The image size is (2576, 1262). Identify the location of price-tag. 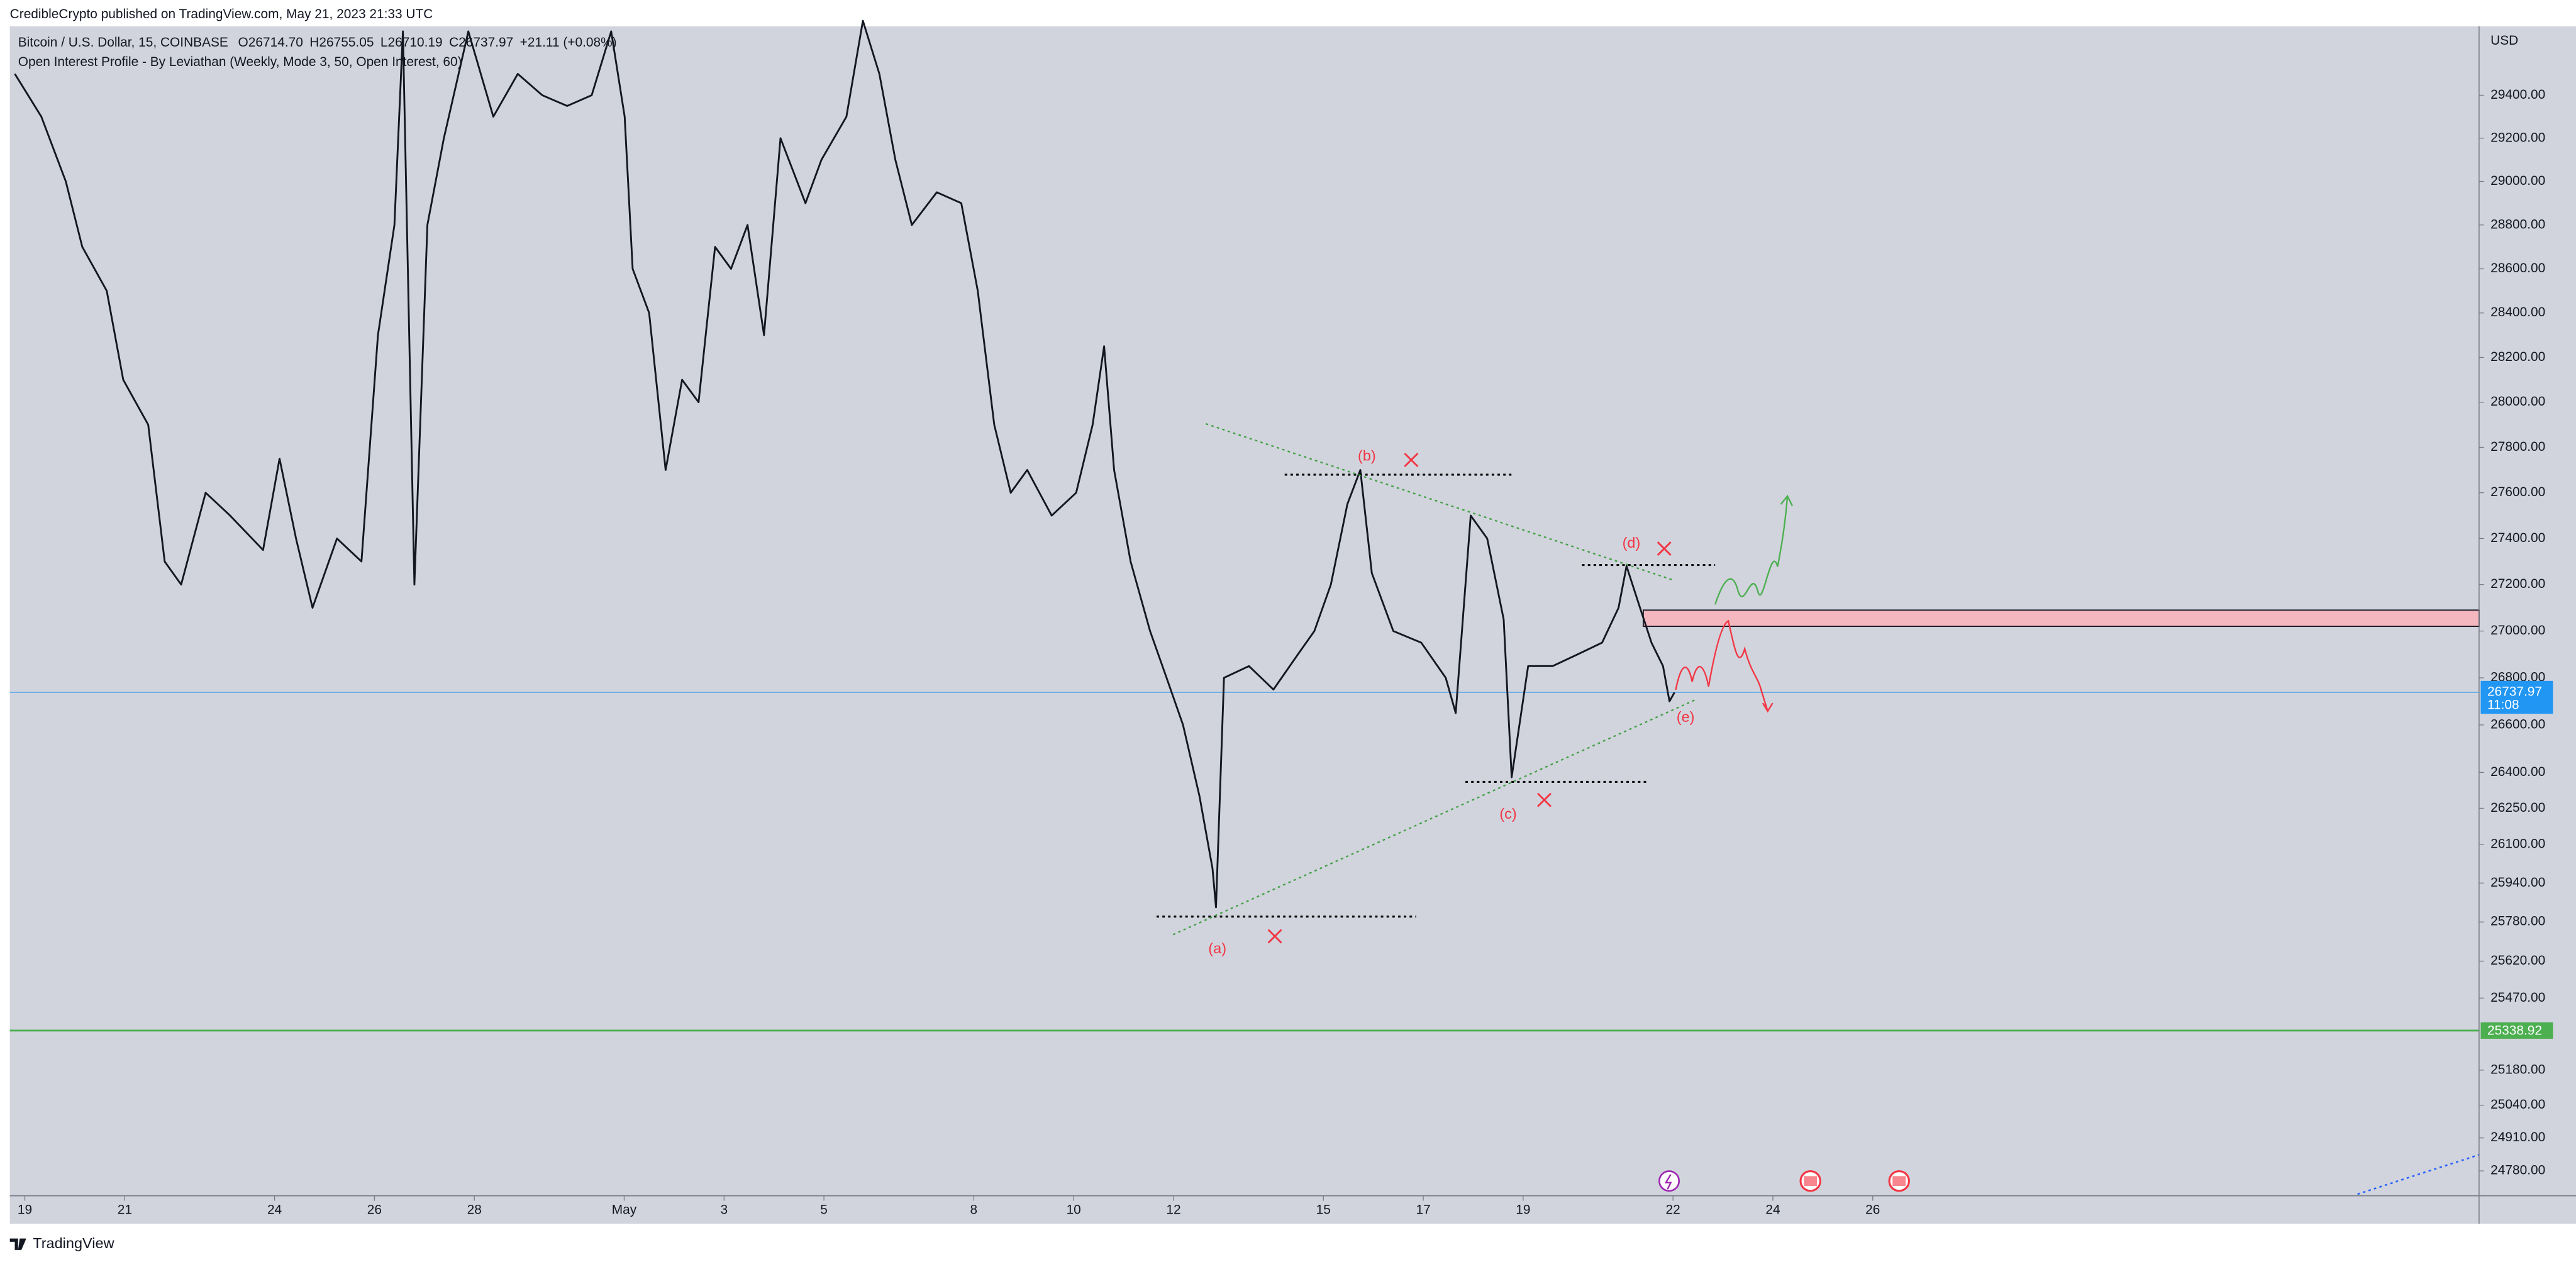
(2516, 697).